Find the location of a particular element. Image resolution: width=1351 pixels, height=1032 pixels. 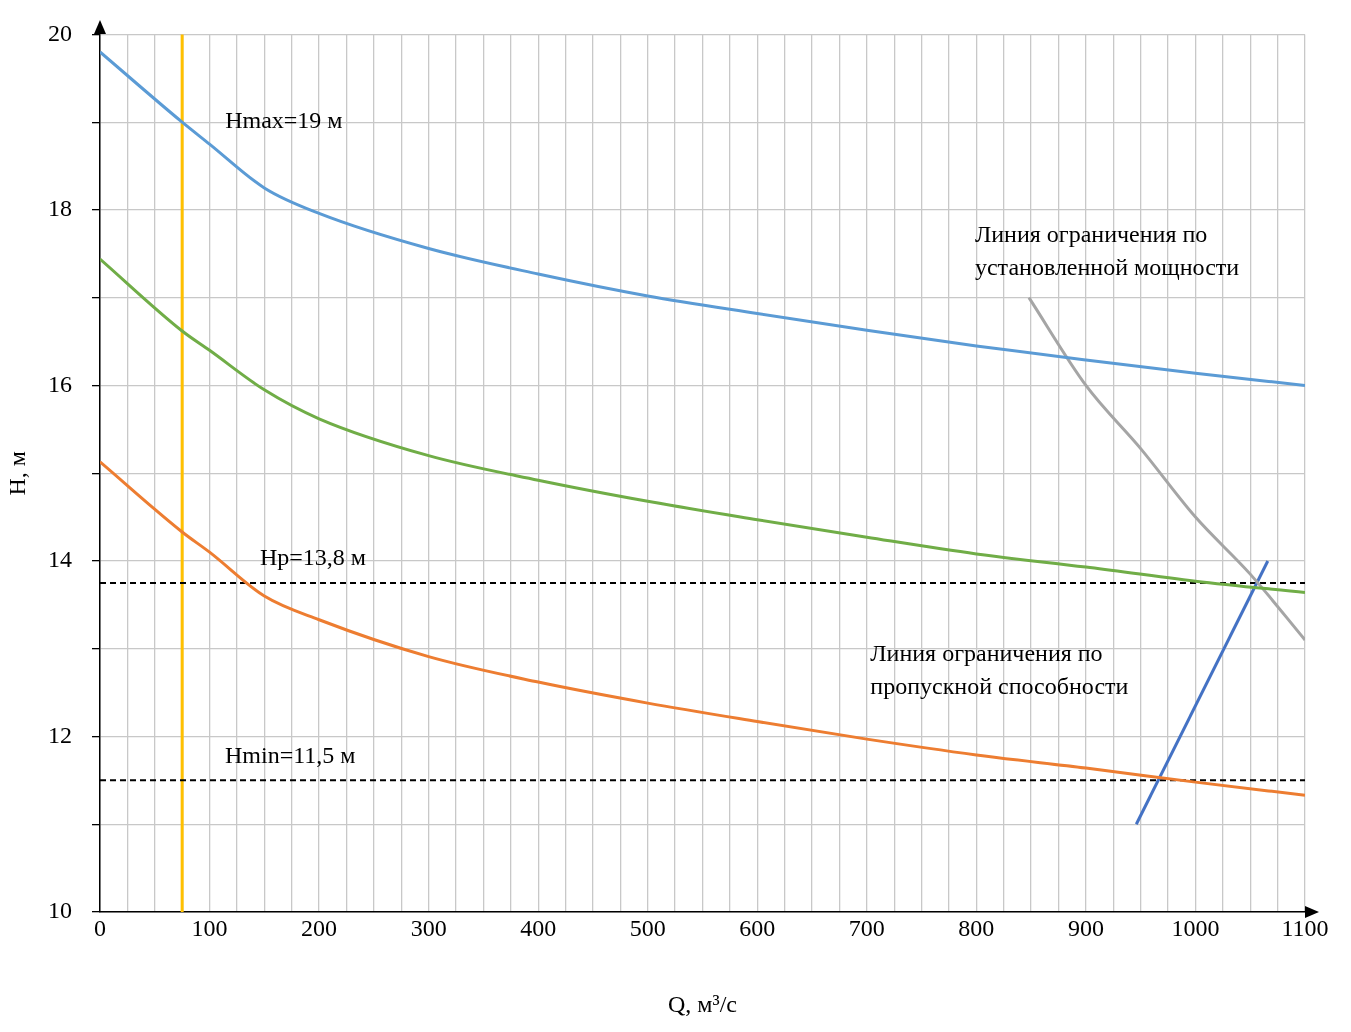

x-tick-label: 1100 is located at coordinates (1305, 927).